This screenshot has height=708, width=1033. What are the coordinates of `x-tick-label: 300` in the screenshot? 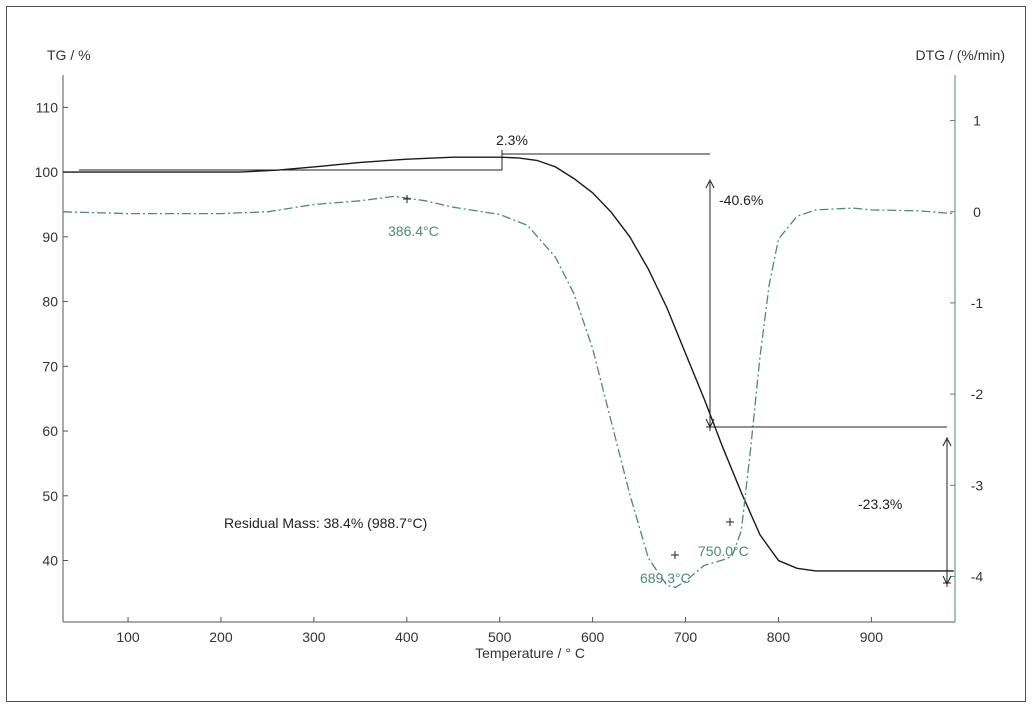 It's located at (314, 637).